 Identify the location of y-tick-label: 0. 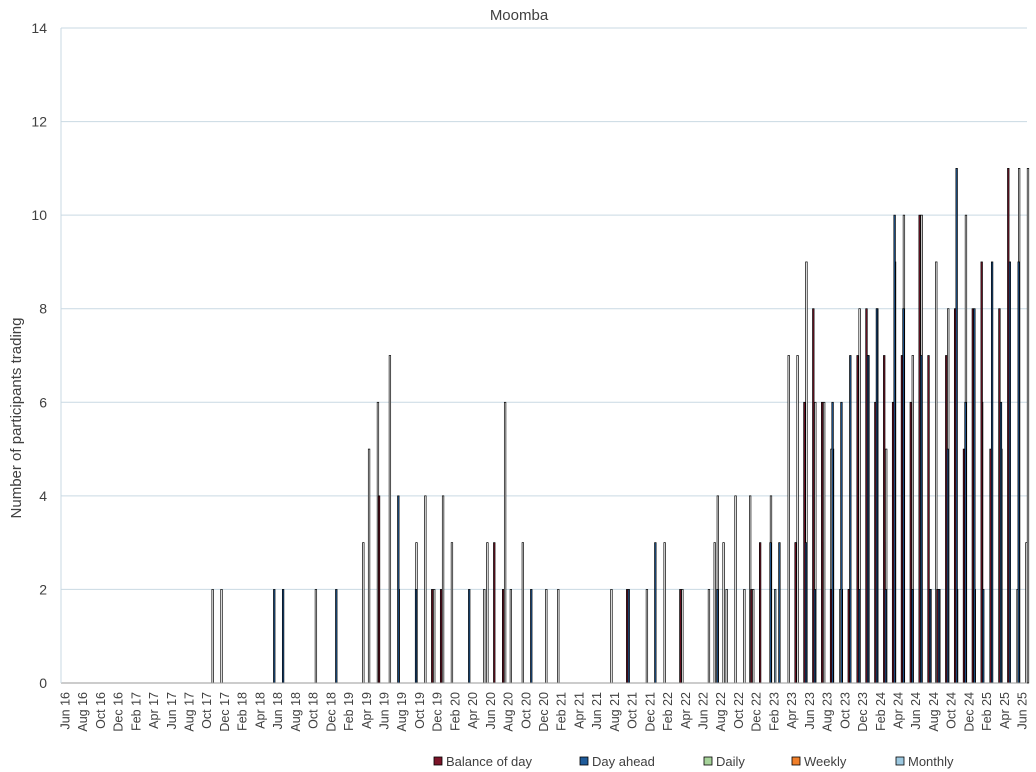
(43, 683).